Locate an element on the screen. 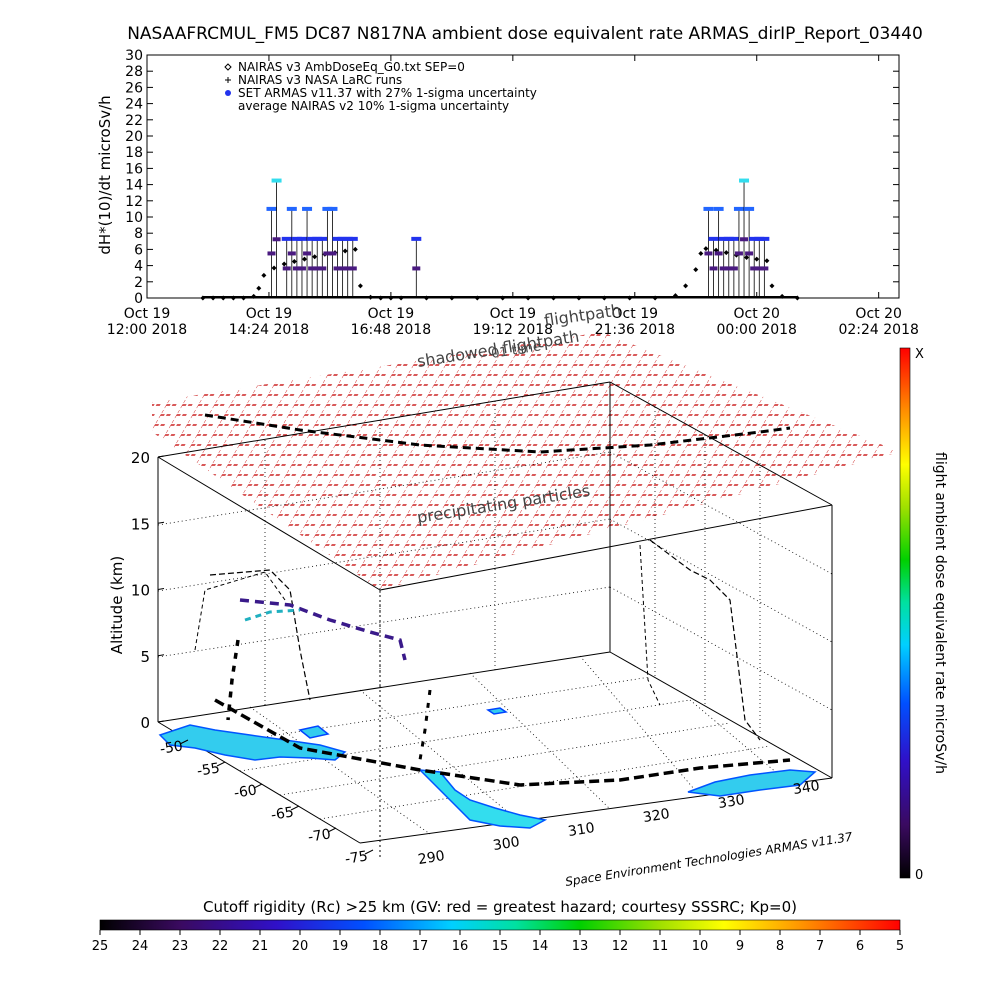 The height and width of the screenshot is (1000, 1000). rigidity-tick-label: 17 is located at coordinates (420, 946).